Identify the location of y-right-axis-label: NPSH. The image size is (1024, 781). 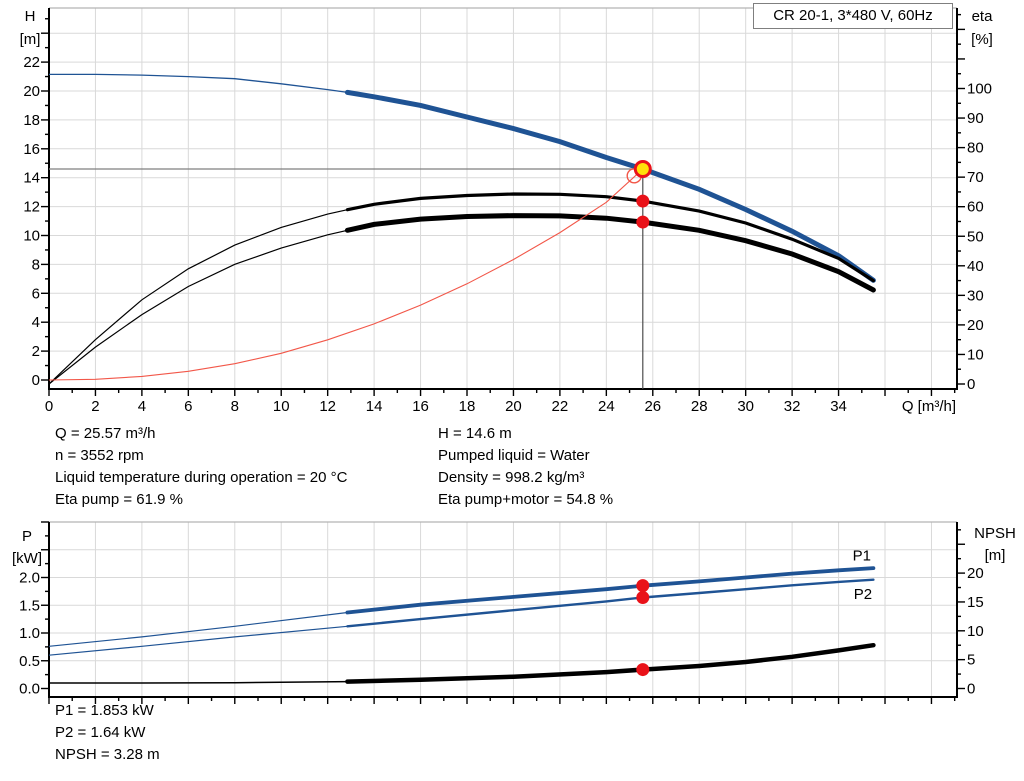
(995, 533).